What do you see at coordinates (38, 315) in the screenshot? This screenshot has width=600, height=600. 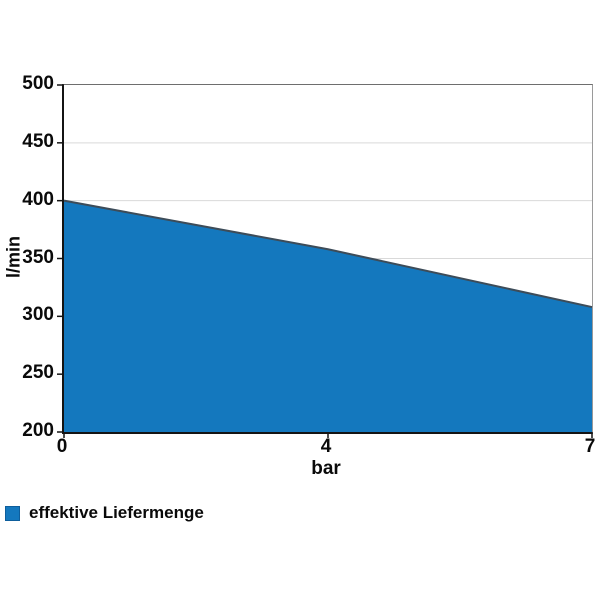 I see `y-tick-label: 300` at bounding box center [38, 315].